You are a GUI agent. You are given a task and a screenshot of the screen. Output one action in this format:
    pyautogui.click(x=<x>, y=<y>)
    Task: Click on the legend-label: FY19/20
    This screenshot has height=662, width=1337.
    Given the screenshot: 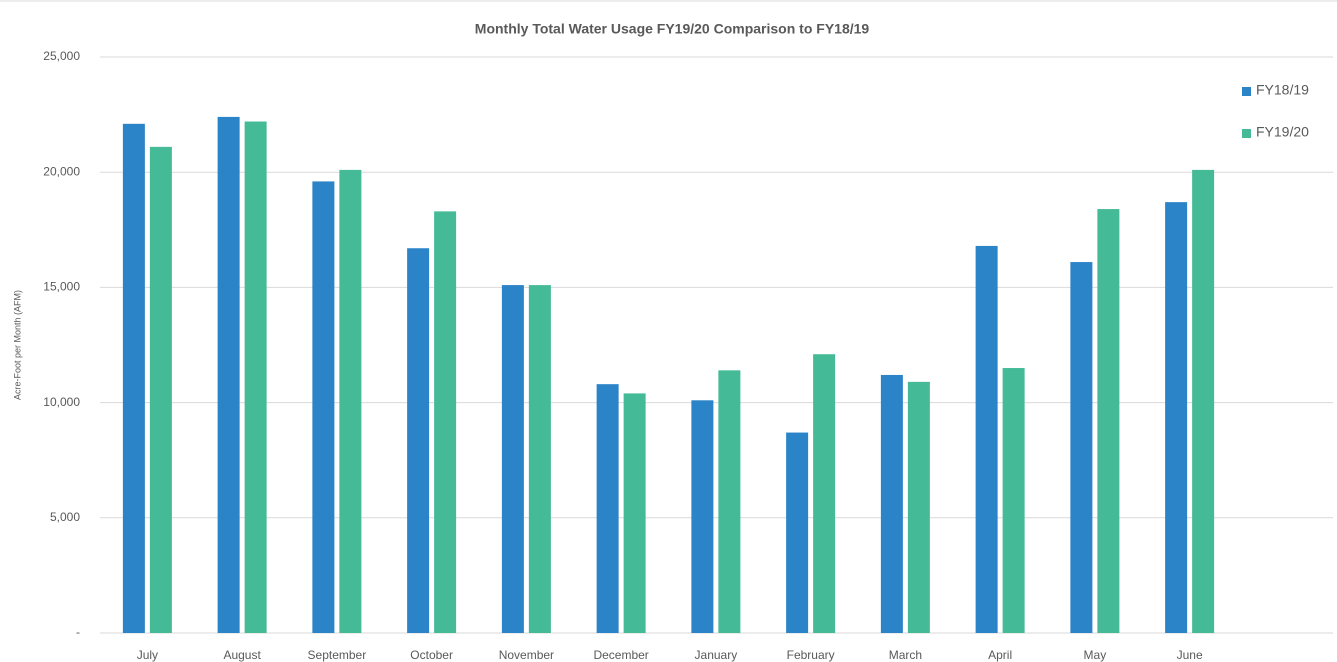 What is the action you would take?
    pyautogui.click(x=1282, y=132)
    